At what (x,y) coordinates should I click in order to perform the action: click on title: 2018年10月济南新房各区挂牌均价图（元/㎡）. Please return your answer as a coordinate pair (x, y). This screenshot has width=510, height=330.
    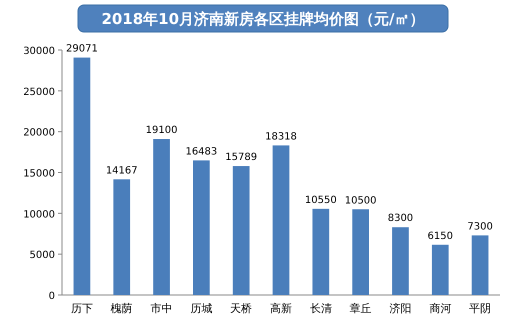
    Looking at the image, I should click on (263, 18).